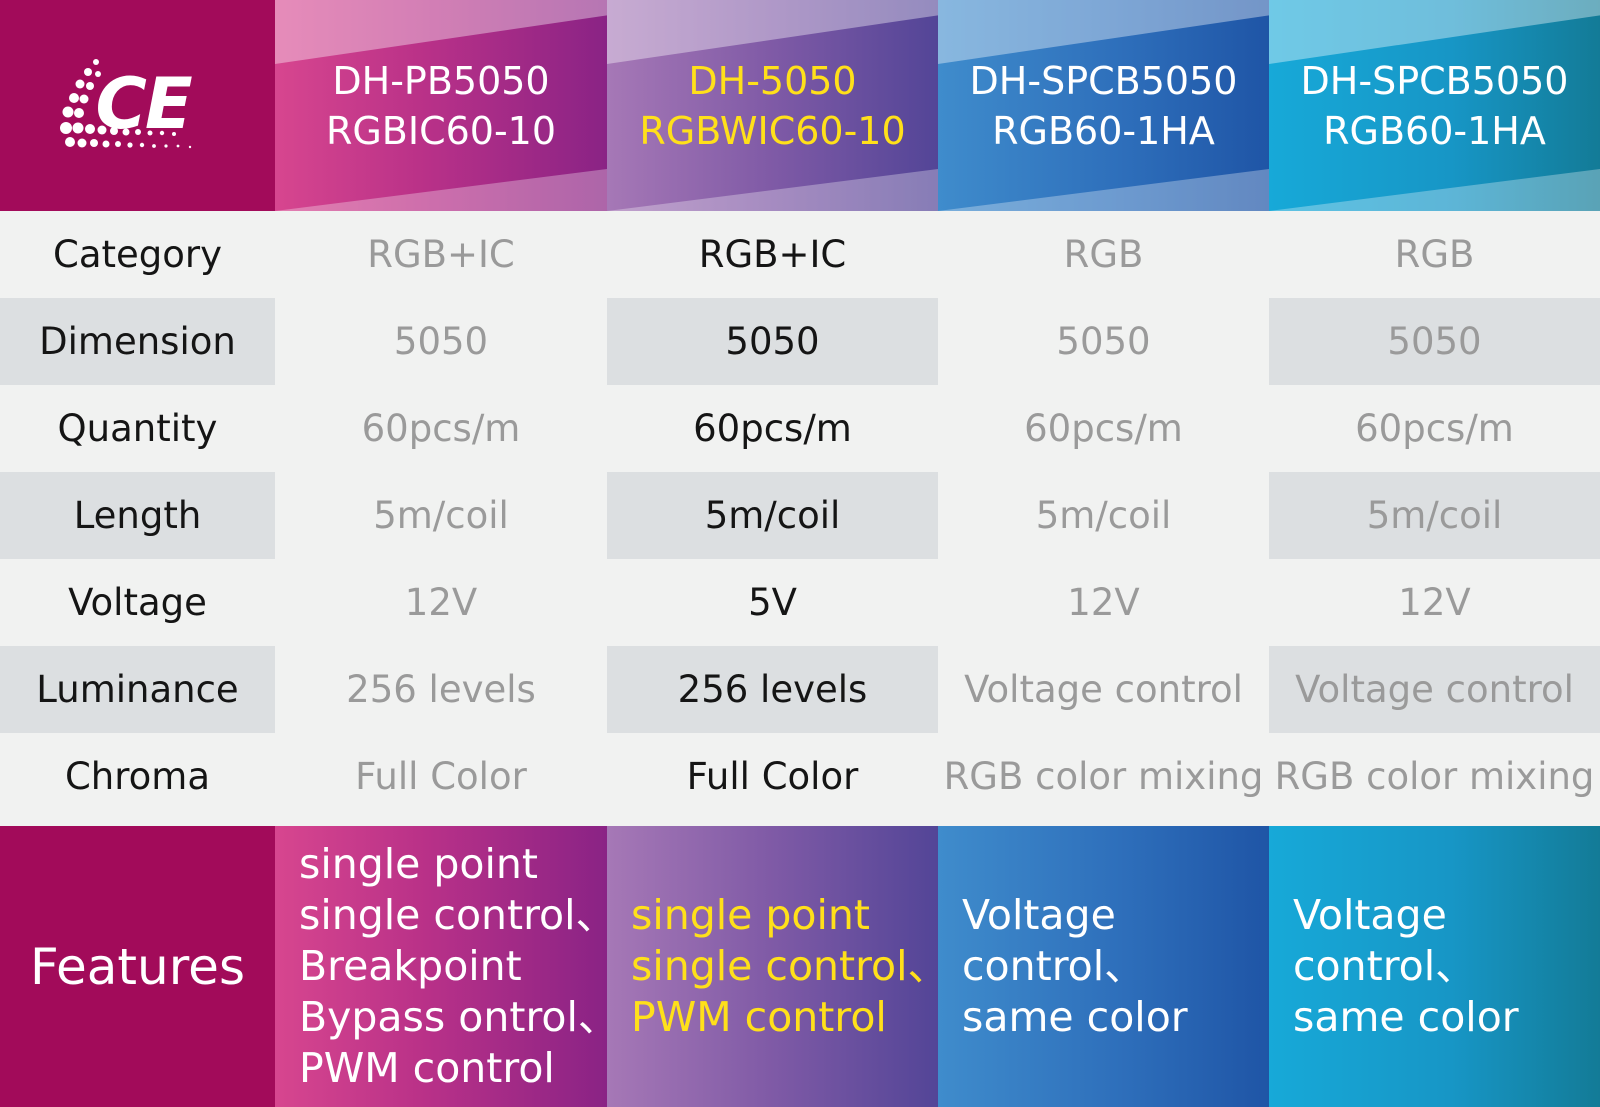  I want to click on features-col-2: single point single control、 PWM control, so click(772, 966).